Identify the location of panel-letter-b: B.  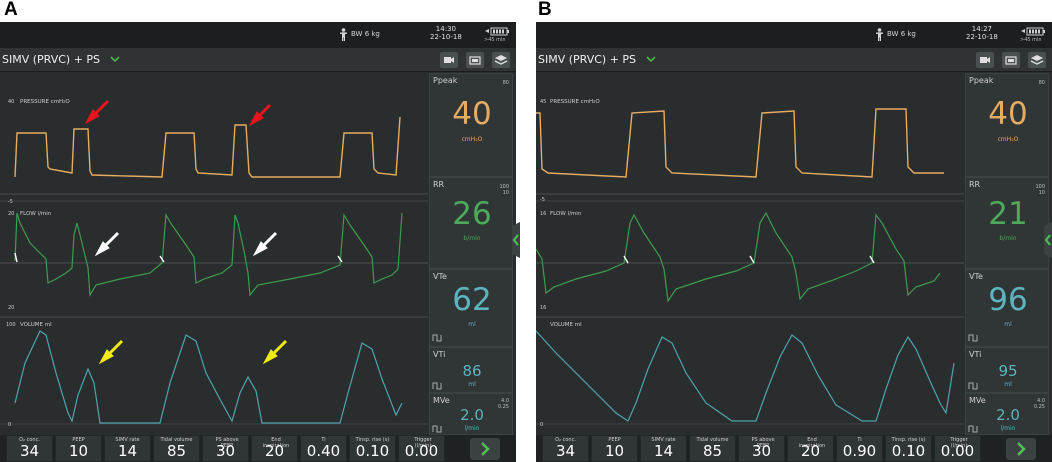
(545, 10).